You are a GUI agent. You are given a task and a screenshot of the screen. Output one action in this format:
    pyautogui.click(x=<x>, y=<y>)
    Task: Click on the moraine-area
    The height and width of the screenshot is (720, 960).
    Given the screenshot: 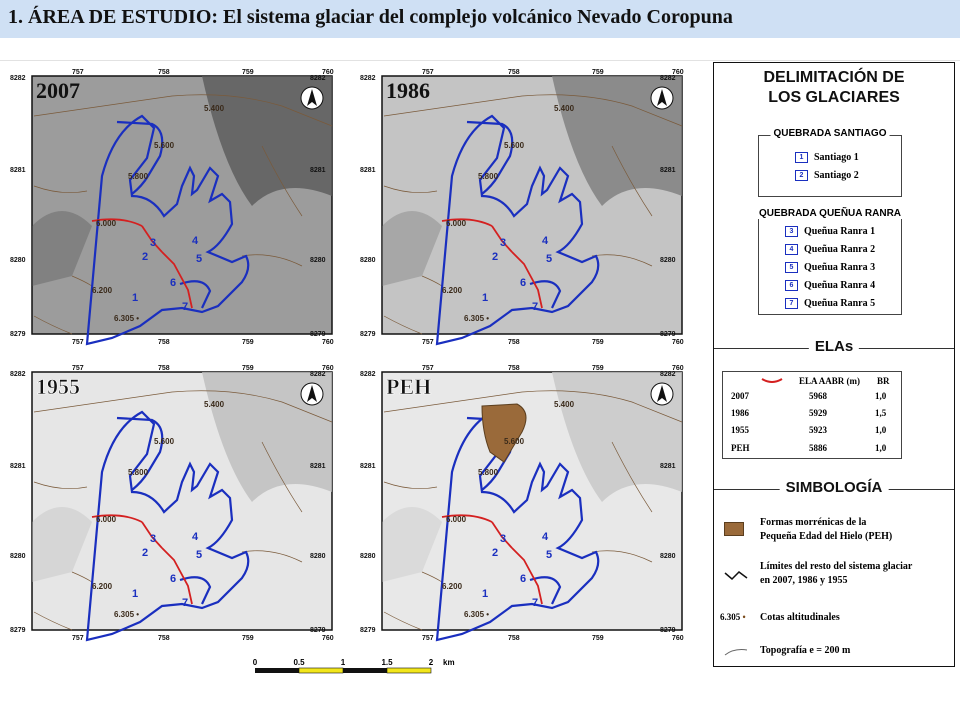 What is the action you would take?
    pyautogui.click(x=504, y=433)
    